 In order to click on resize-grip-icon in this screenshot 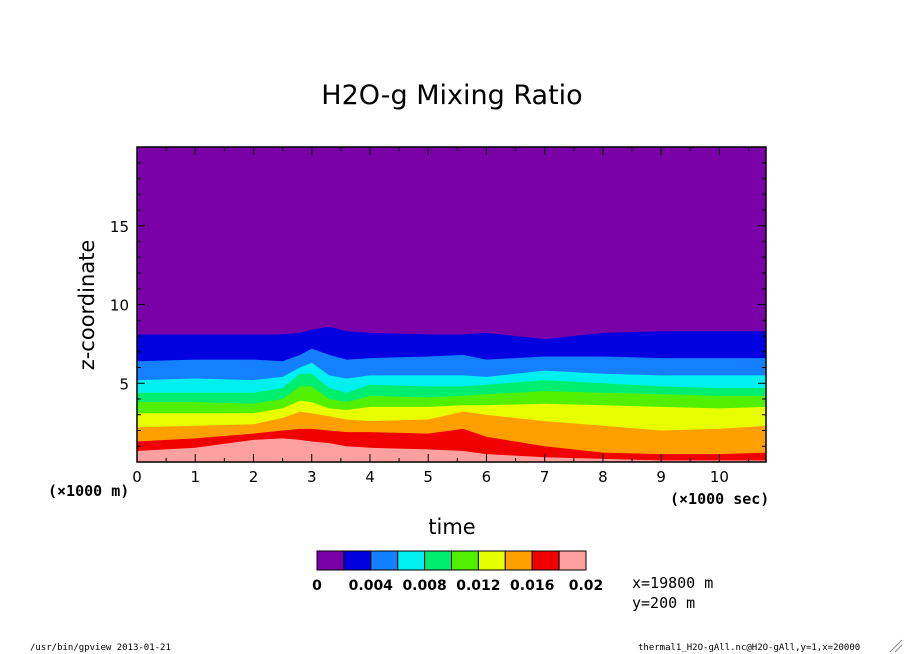, I will do `click(896, 646)`.